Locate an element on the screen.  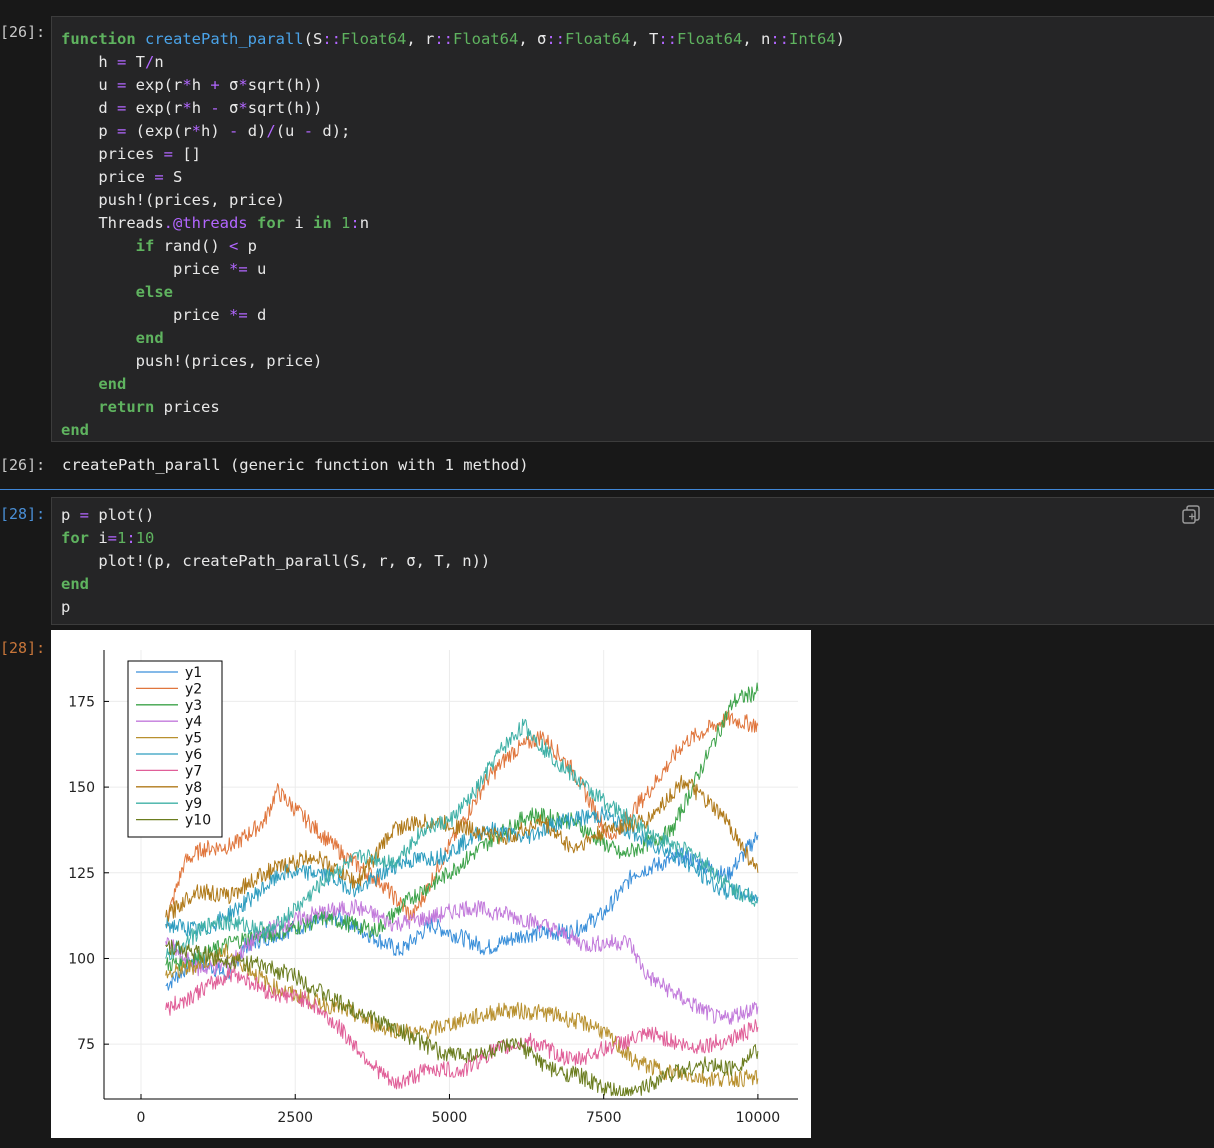
code-token: S is located at coordinates (173, 177).